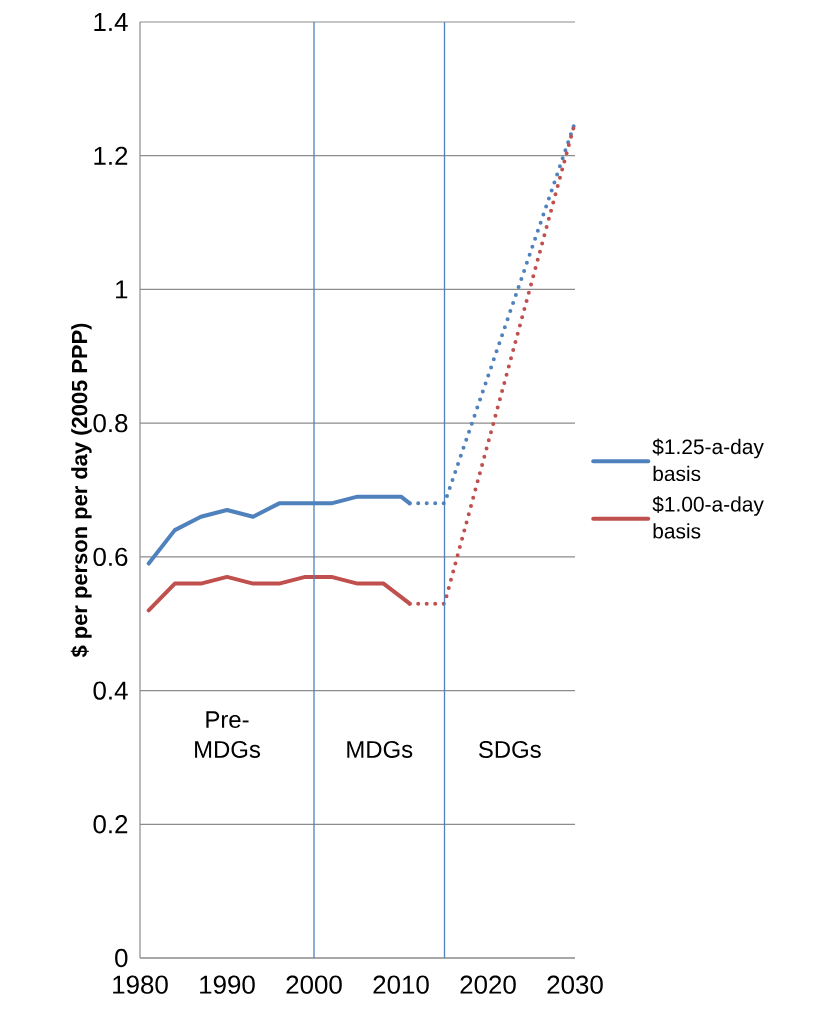  What do you see at coordinates (140, 984) in the screenshot?
I see `x-tick-label: 1980` at bounding box center [140, 984].